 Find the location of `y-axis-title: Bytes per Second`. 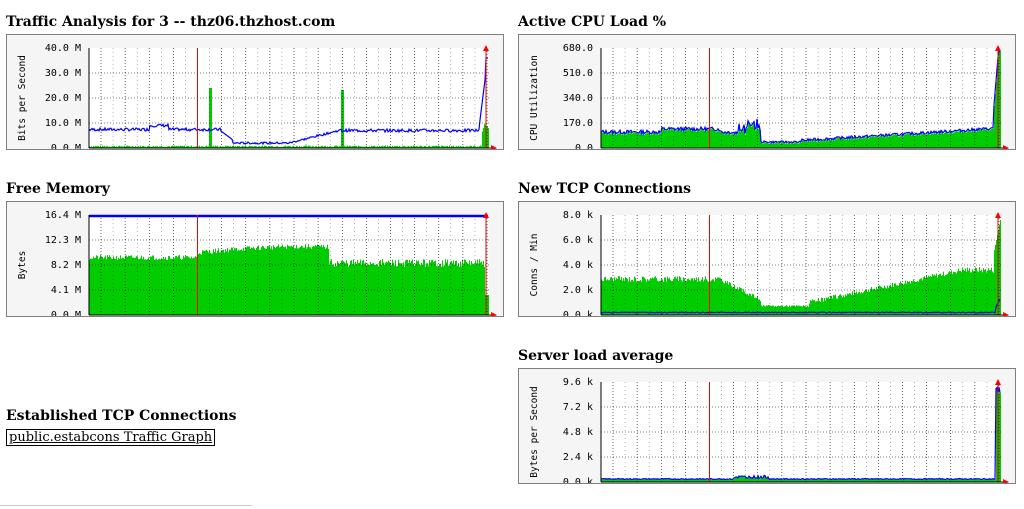

y-axis-title: Bytes per Second is located at coordinates (534, 432).